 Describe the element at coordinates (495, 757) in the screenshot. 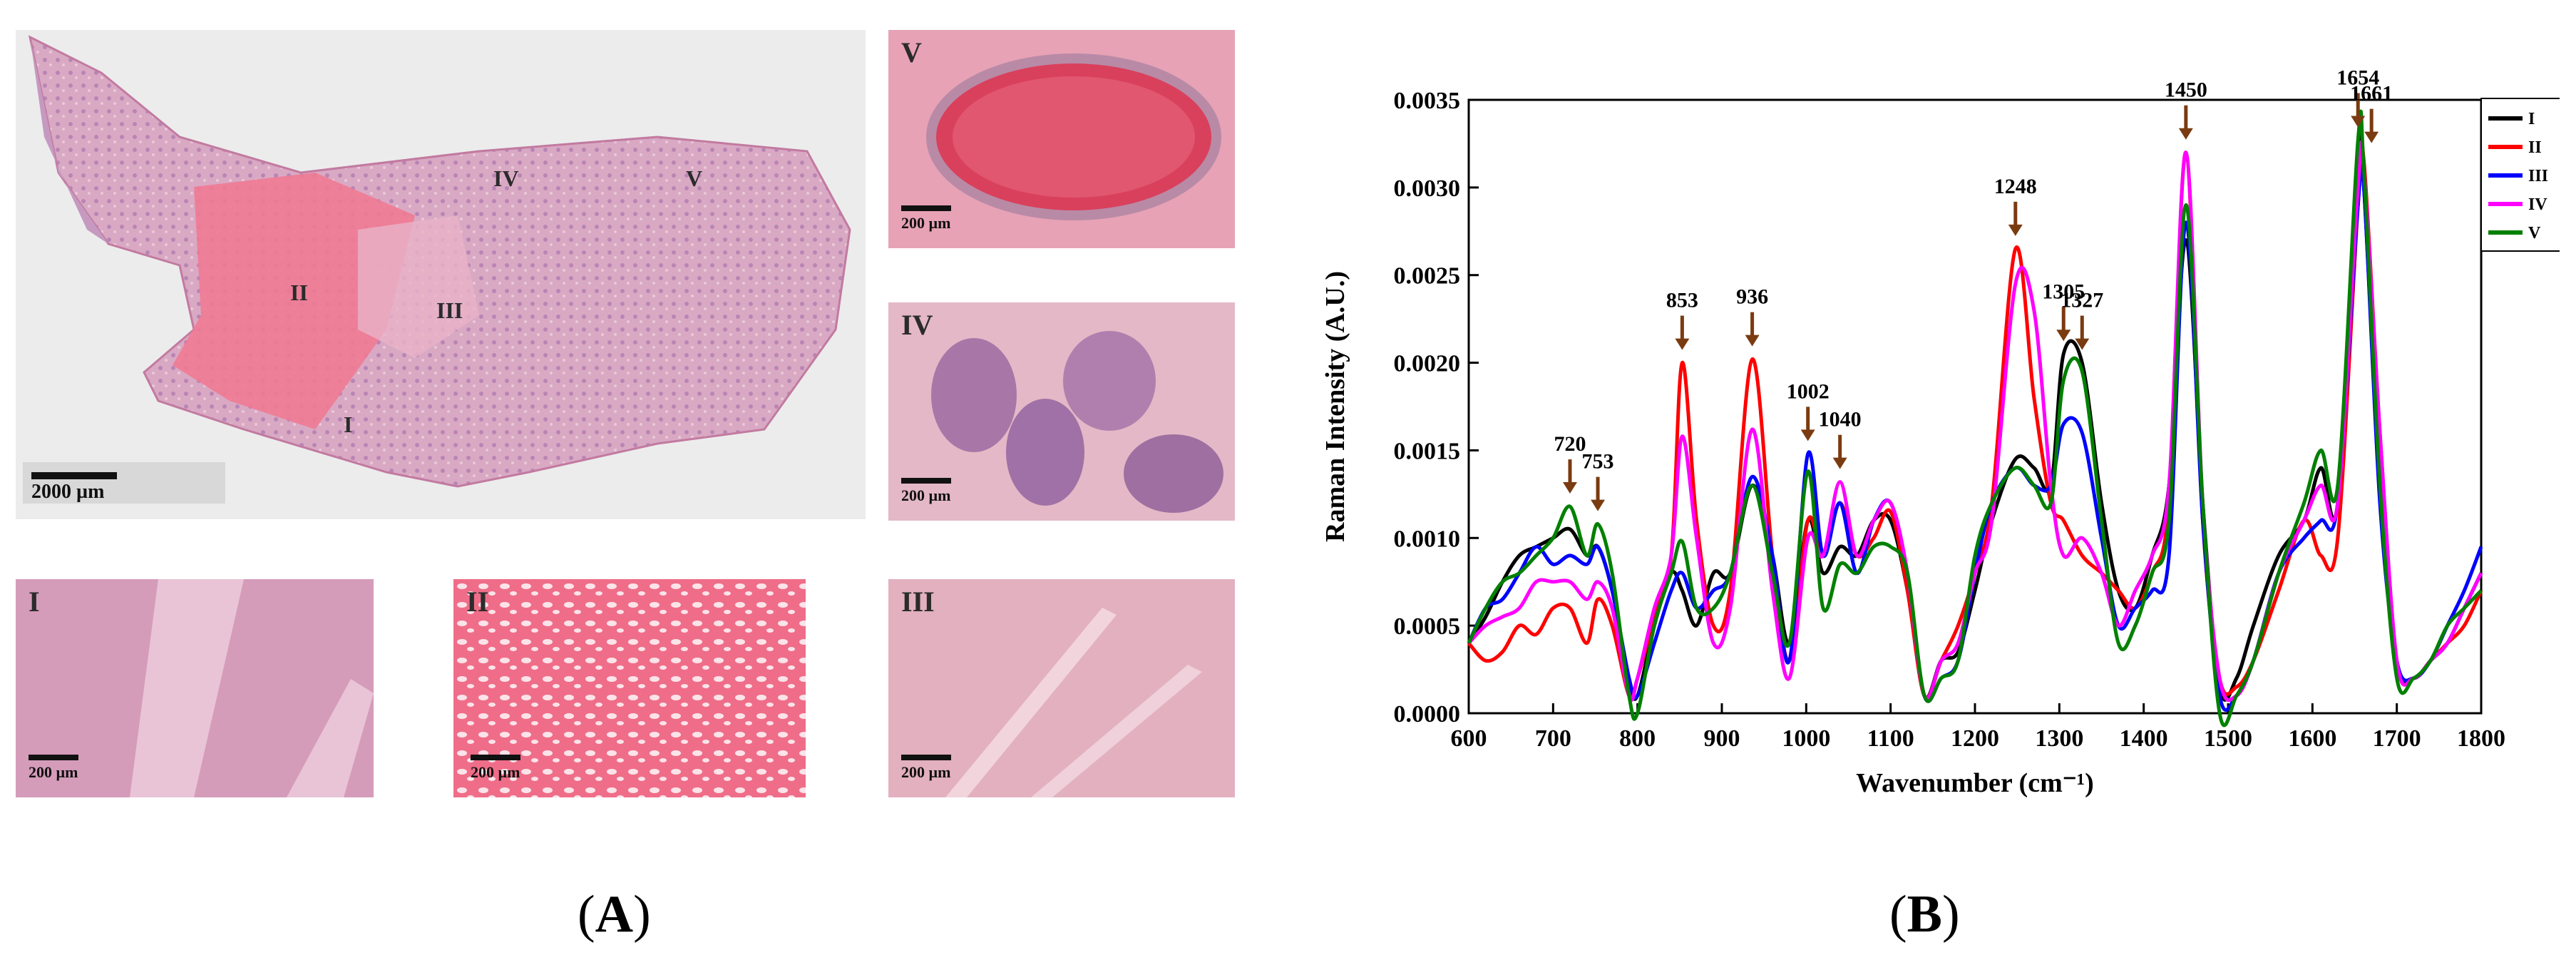

I see `tile-ii-scale-bar` at that location.